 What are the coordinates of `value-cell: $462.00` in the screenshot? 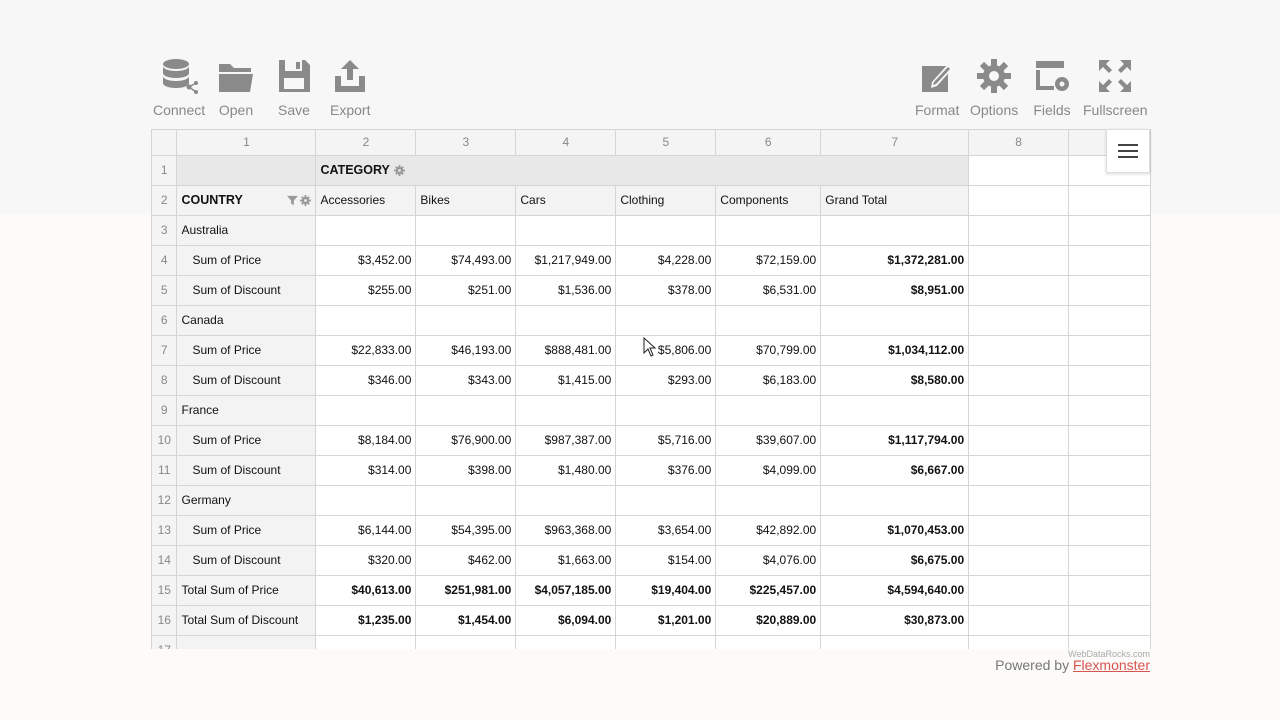 It's located at (466, 560).